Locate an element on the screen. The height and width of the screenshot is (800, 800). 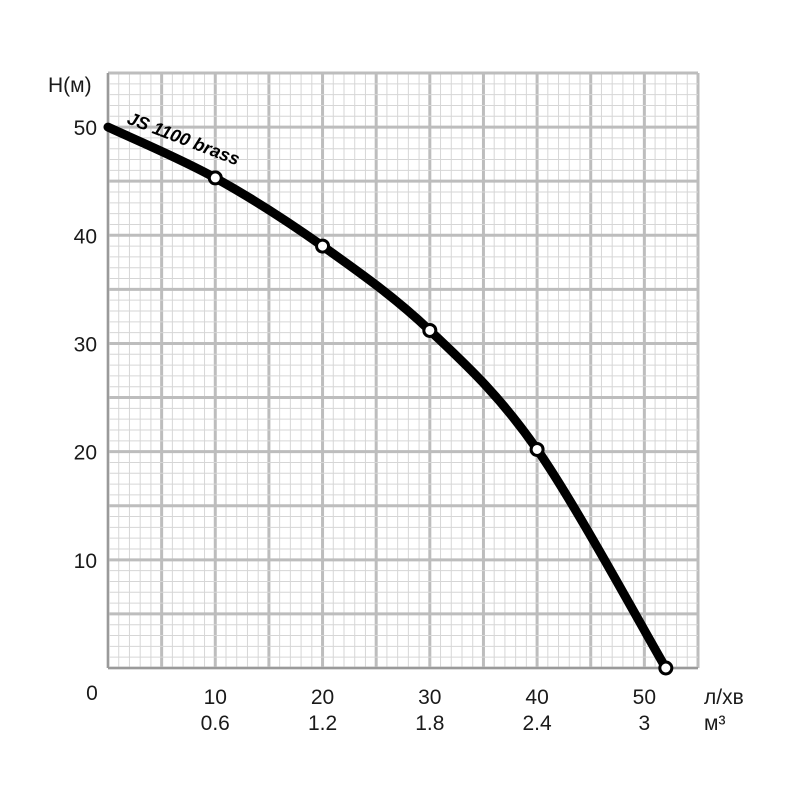
x-tick-label-secondary: 3 is located at coordinates (645, 723).